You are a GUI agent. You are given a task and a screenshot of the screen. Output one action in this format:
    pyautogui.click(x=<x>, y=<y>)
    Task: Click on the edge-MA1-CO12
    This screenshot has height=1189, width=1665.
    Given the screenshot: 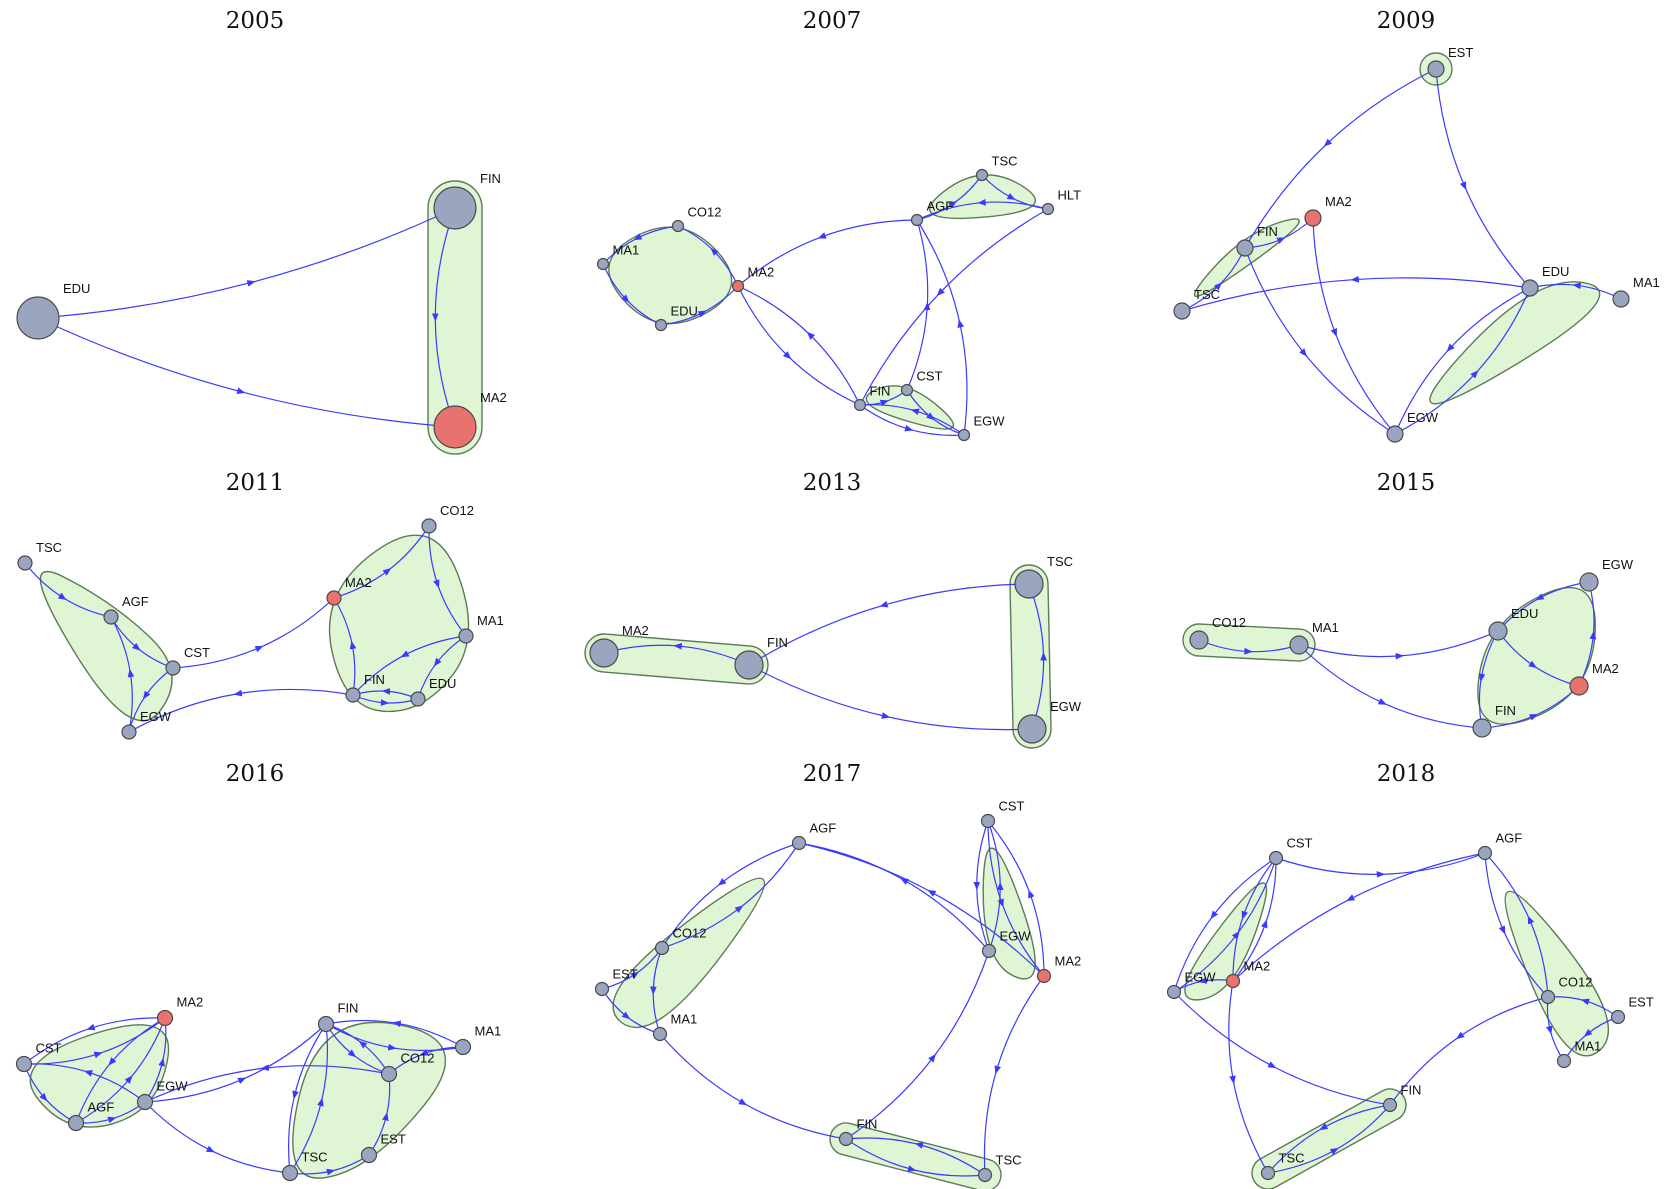 What is the action you would take?
    pyautogui.click(x=426, y=1060)
    